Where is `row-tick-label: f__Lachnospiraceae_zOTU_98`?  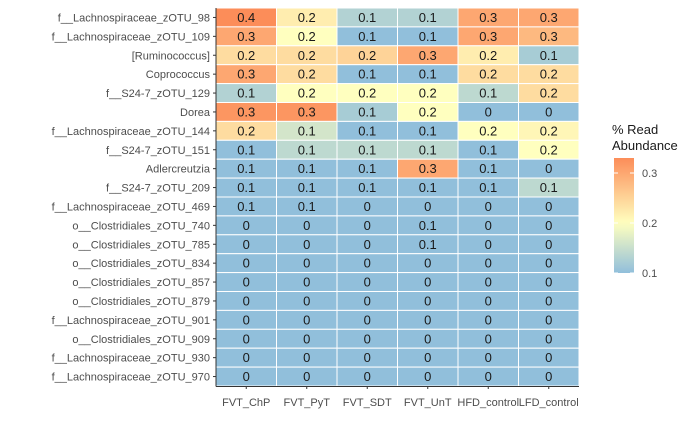
row-tick-label: f__Lachnospiraceae_zOTU_98 is located at coordinates (134, 18).